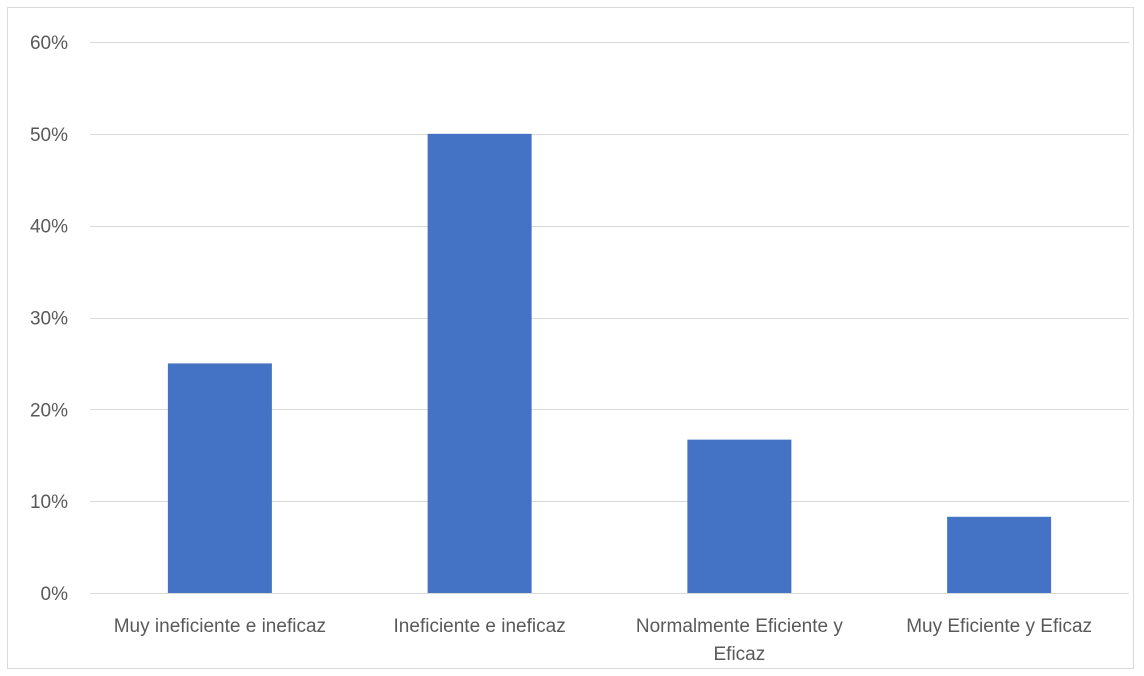 This screenshot has height=676, width=1144. What do you see at coordinates (49, 135) in the screenshot?
I see `y-tick-label: 50%` at bounding box center [49, 135].